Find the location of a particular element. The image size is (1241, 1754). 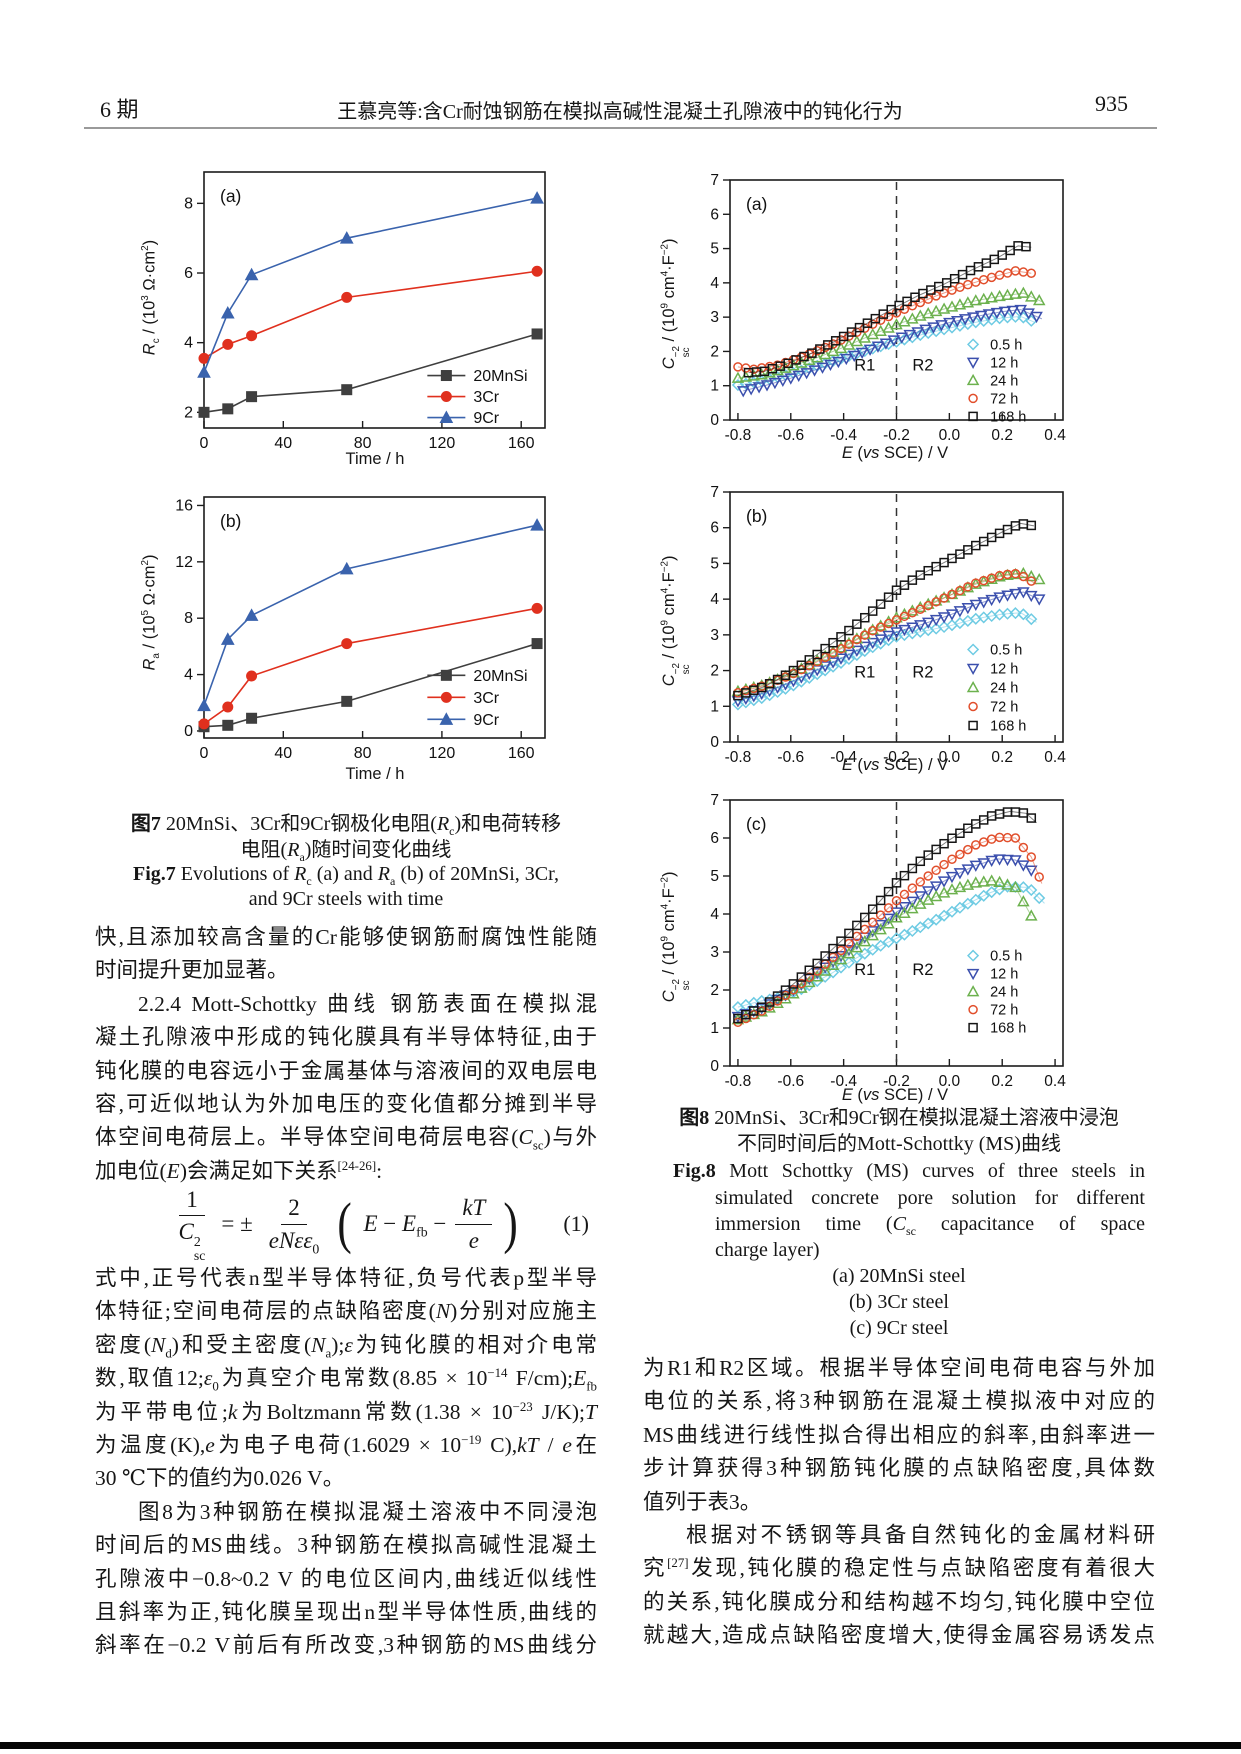

fig8-caption-sub-c: (c) 9Cr steel is located at coordinates (899, 1328).